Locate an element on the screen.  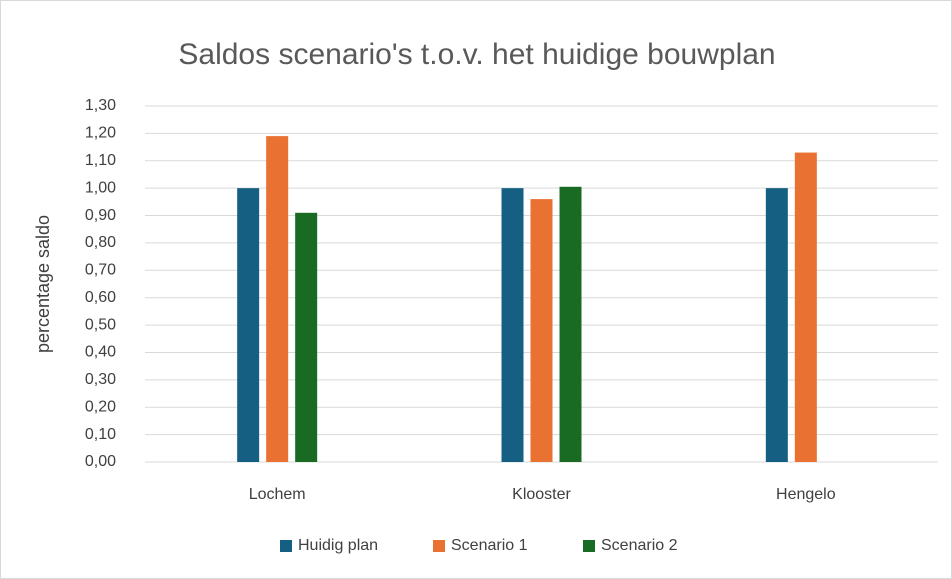
y-tick-label: 0,80 is located at coordinates (100, 242).